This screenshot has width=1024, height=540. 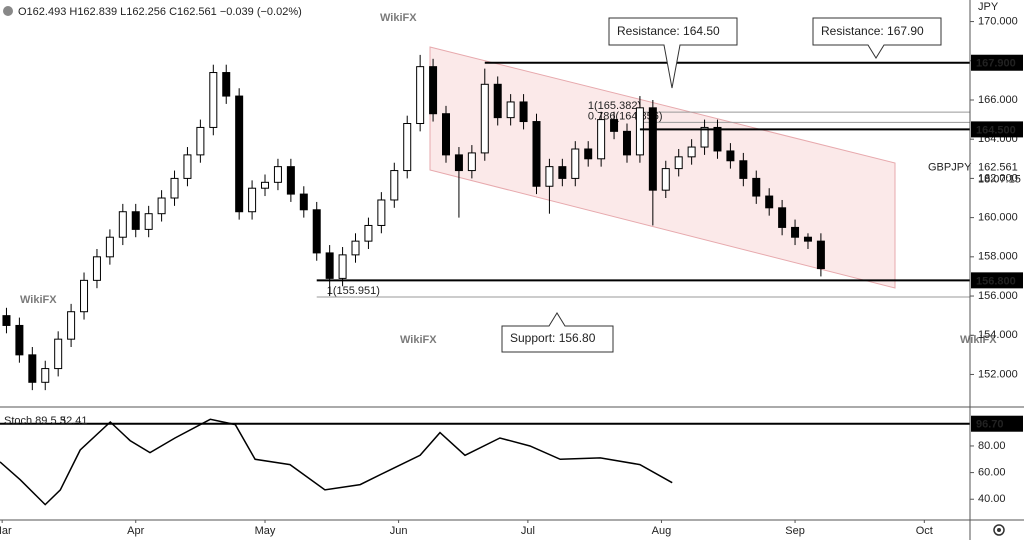 What do you see at coordinates (924, 531) in the screenshot?
I see `x-tick-label: Oct` at bounding box center [924, 531].